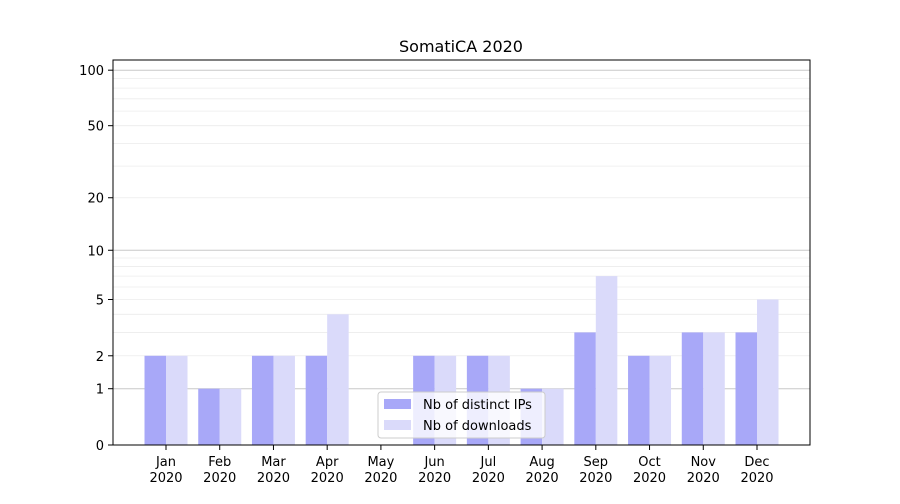 The width and height of the screenshot is (900, 504). I want to click on x-tick-label-month: Apr, so click(327, 462).